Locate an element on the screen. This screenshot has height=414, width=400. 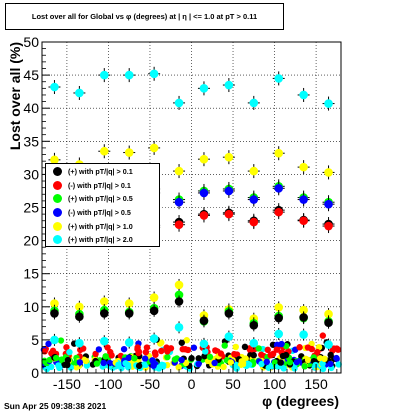
y-tick-label: 5 is located at coordinates (35, 340).